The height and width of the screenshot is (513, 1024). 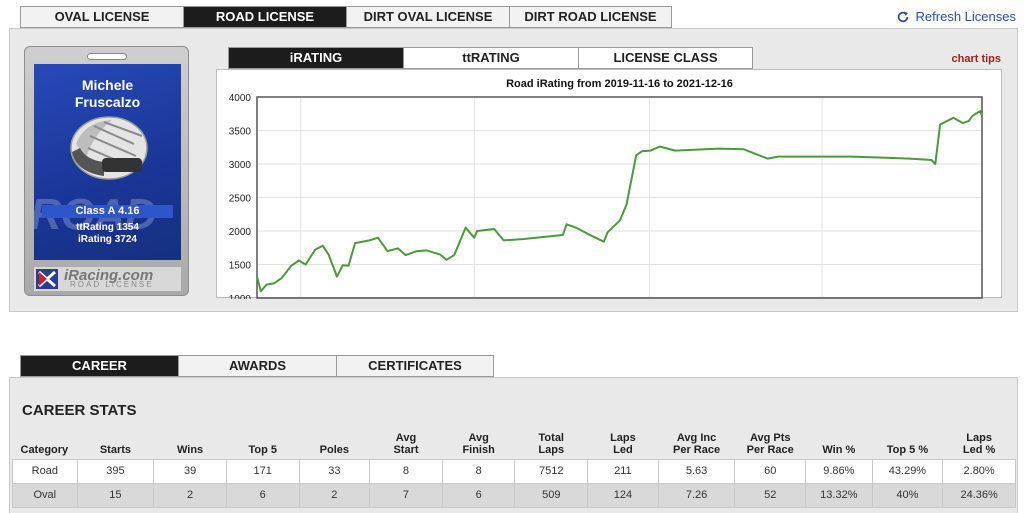 What do you see at coordinates (770, 471) in the screenshot?
I see `table-cell: 60` at bounding box center [770, 471].